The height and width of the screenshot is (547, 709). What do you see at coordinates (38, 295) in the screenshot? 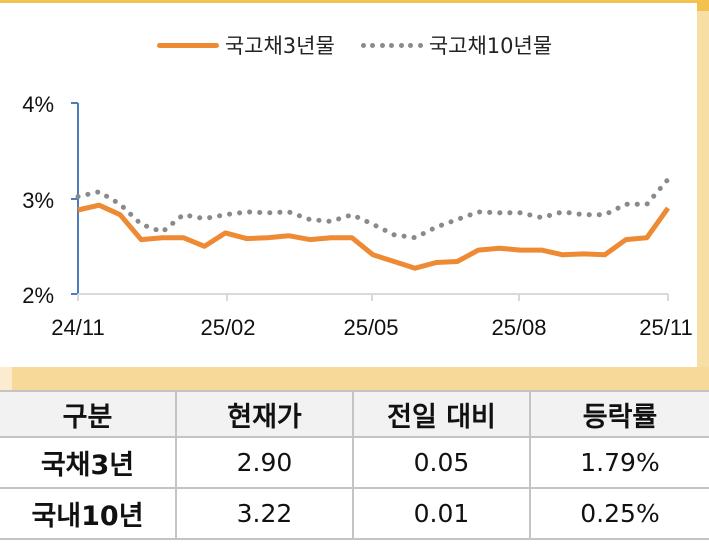
I see `y-label-2: 2%` at bounding box center [38, 295].